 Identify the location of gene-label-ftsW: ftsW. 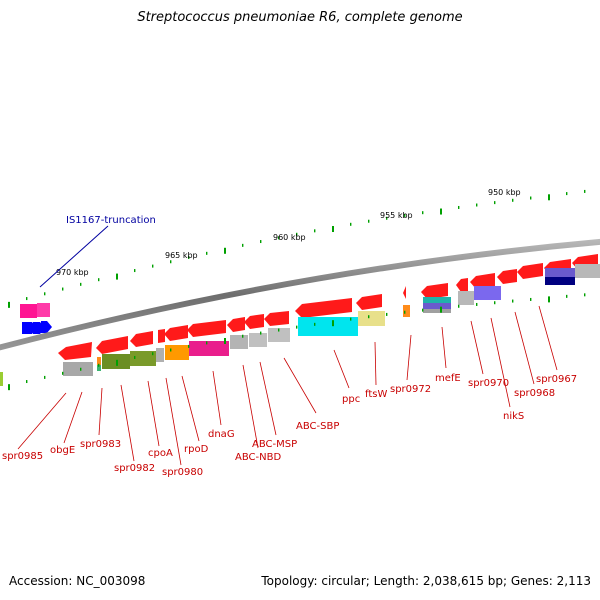
(376, 394).